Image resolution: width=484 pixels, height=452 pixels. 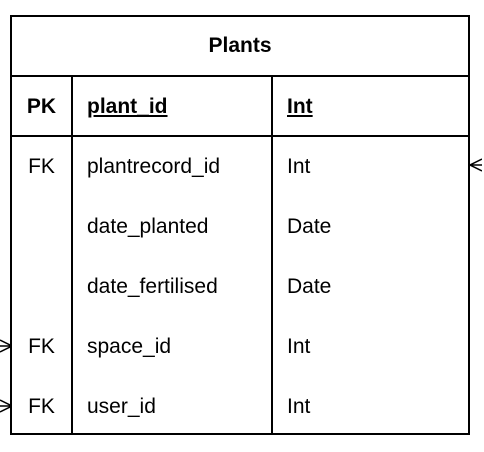 I want to click on pk-name: plant_id, so click(x=127, y=106).